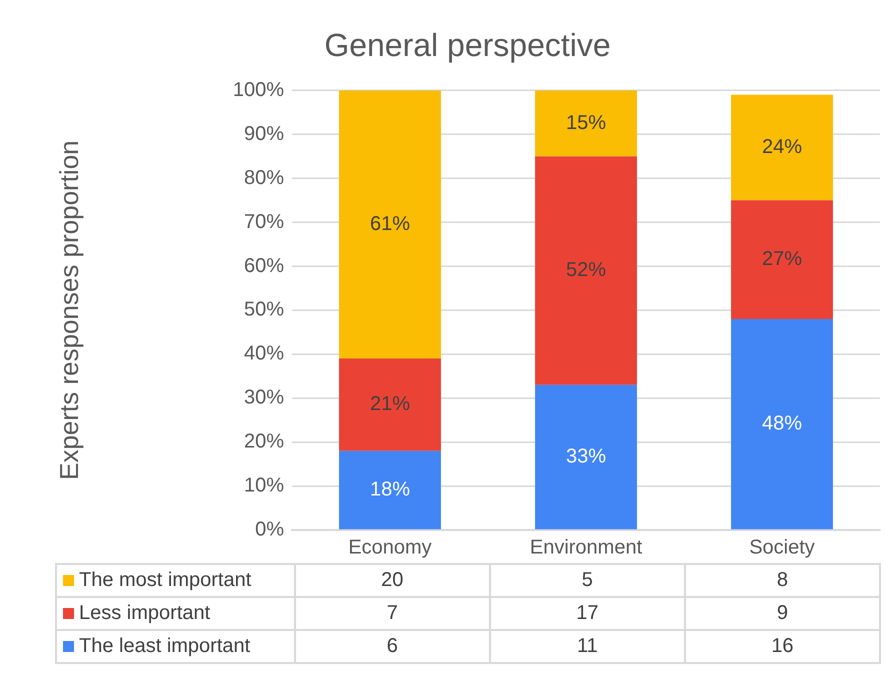 The width and height of the screenshot is (896, 680). I want to click on x-tick-label: Environment, so click(586, 547).